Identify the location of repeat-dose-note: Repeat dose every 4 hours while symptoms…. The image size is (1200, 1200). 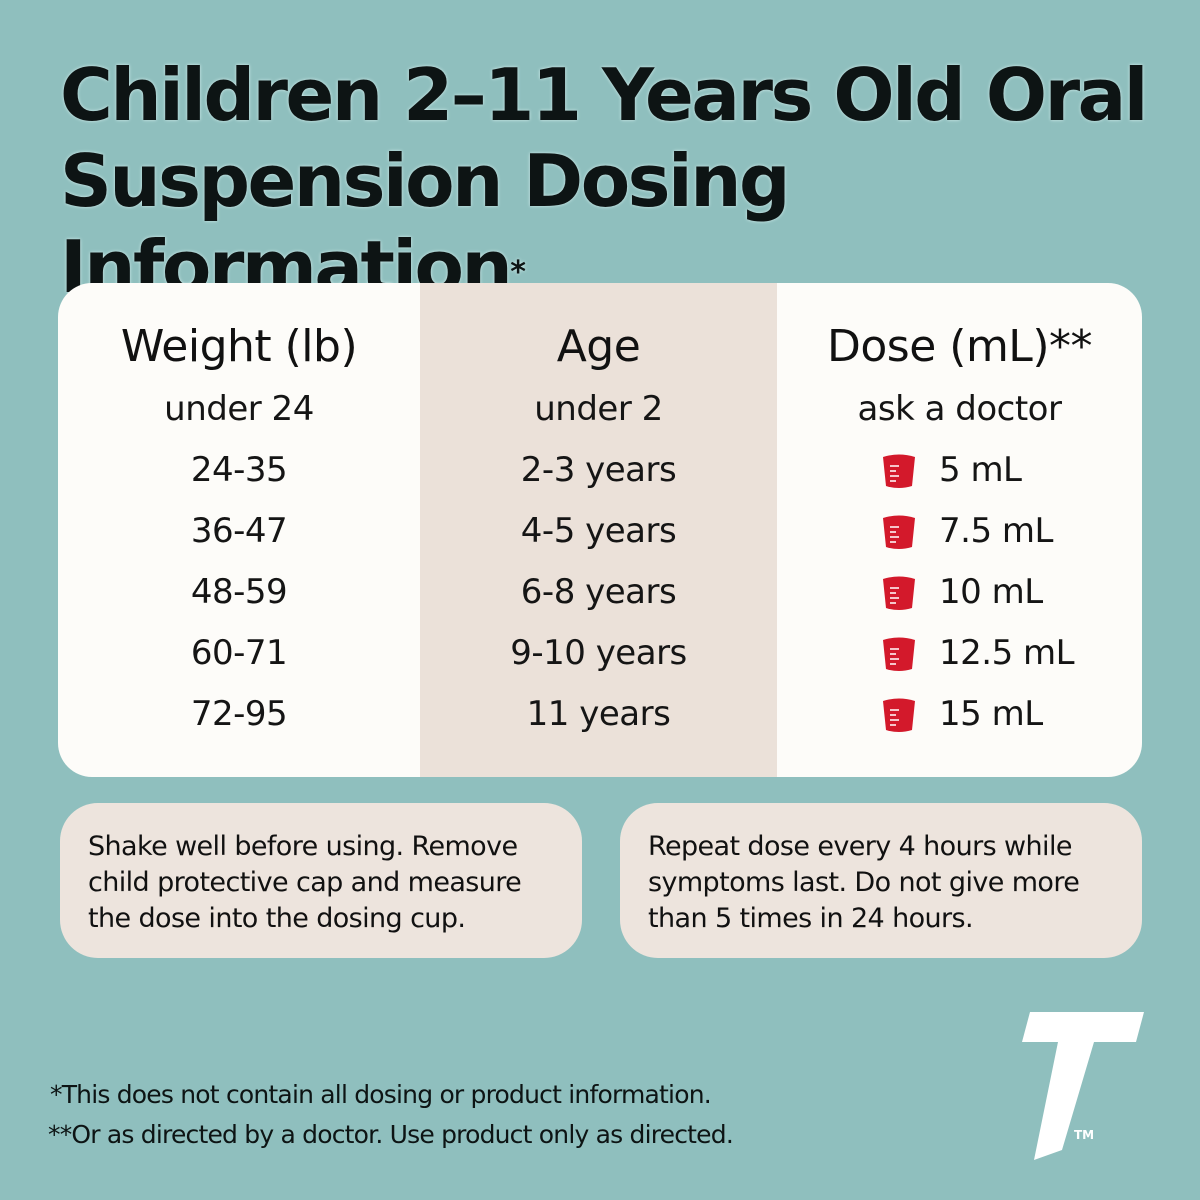
(881, 880).